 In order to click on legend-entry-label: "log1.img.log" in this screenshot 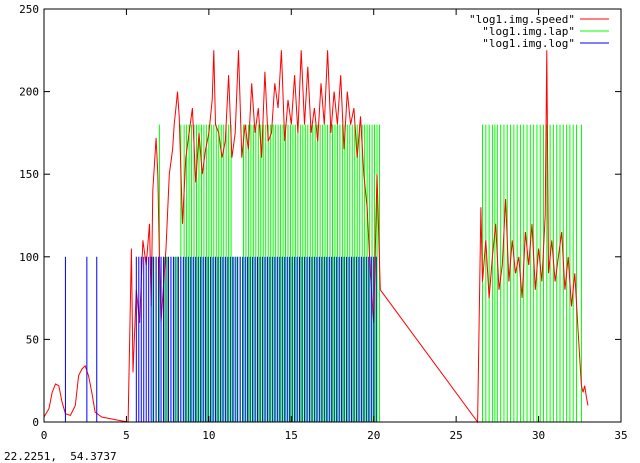, I will do `click(528, 43)`.